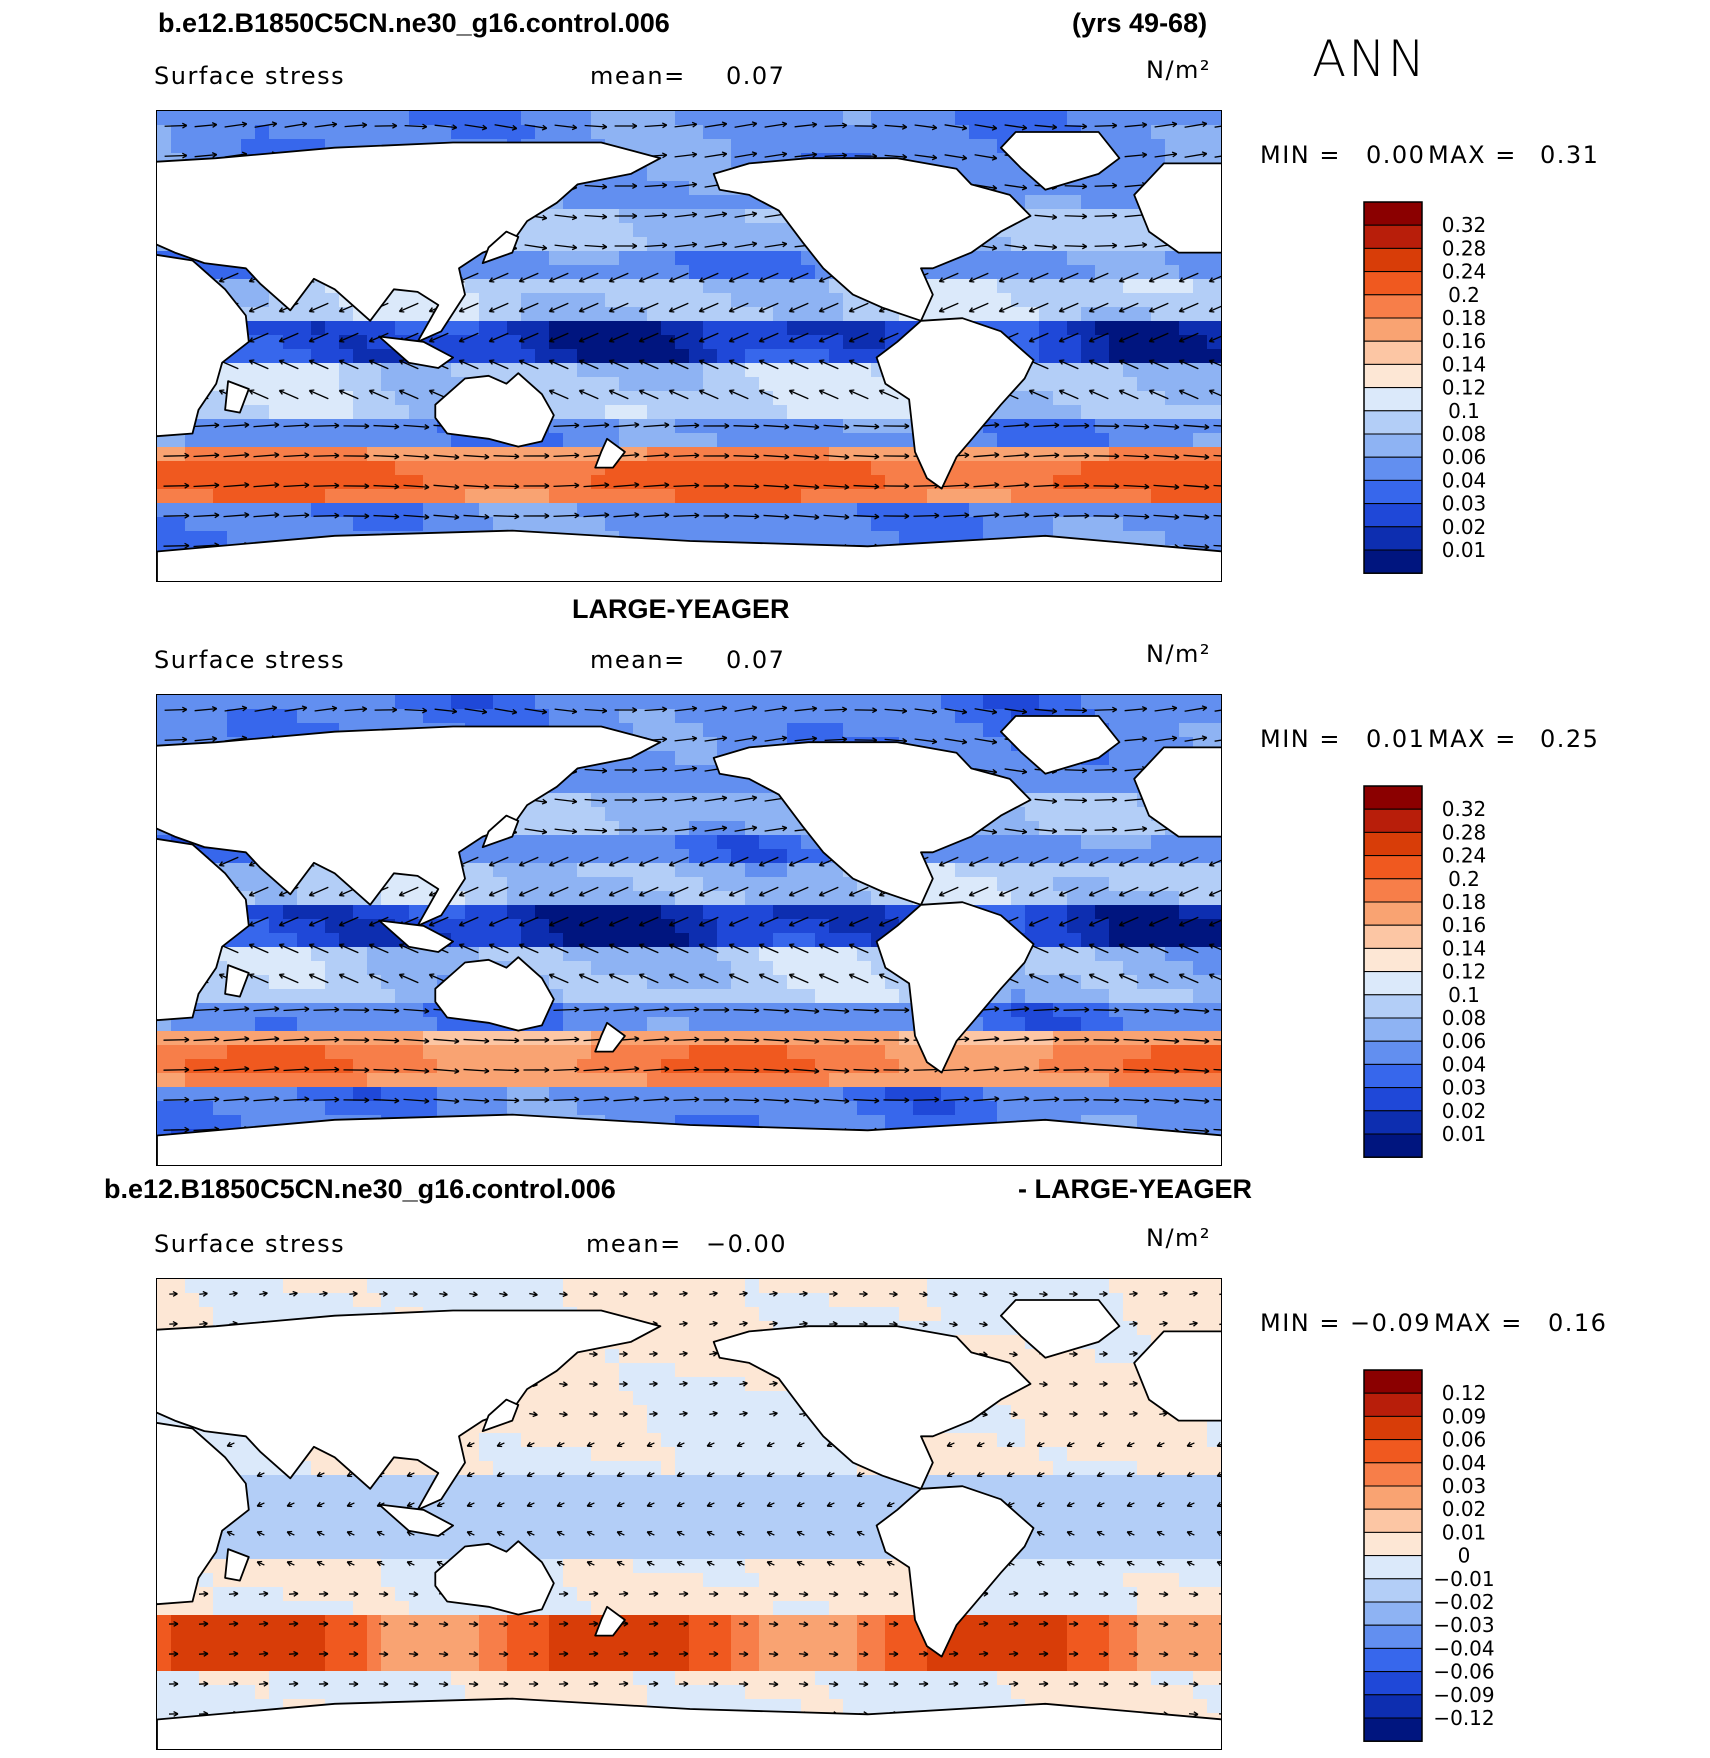 This screenshot has height=1758, width=1710. I want to click on colorbar-swatch, so click(1393, 399).